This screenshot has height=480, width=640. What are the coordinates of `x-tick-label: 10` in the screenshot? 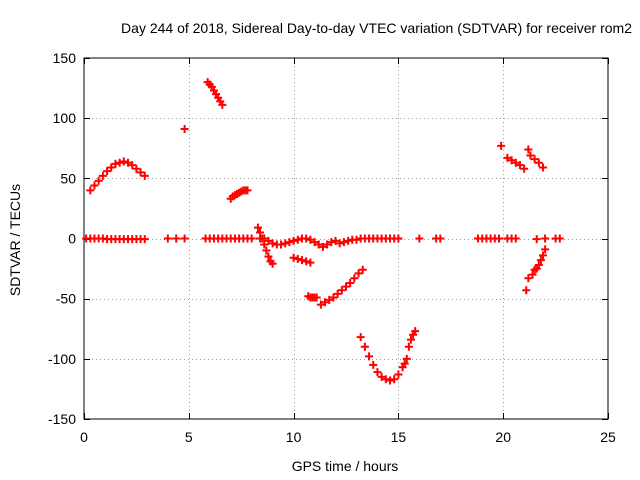 It's located at (294, 437).